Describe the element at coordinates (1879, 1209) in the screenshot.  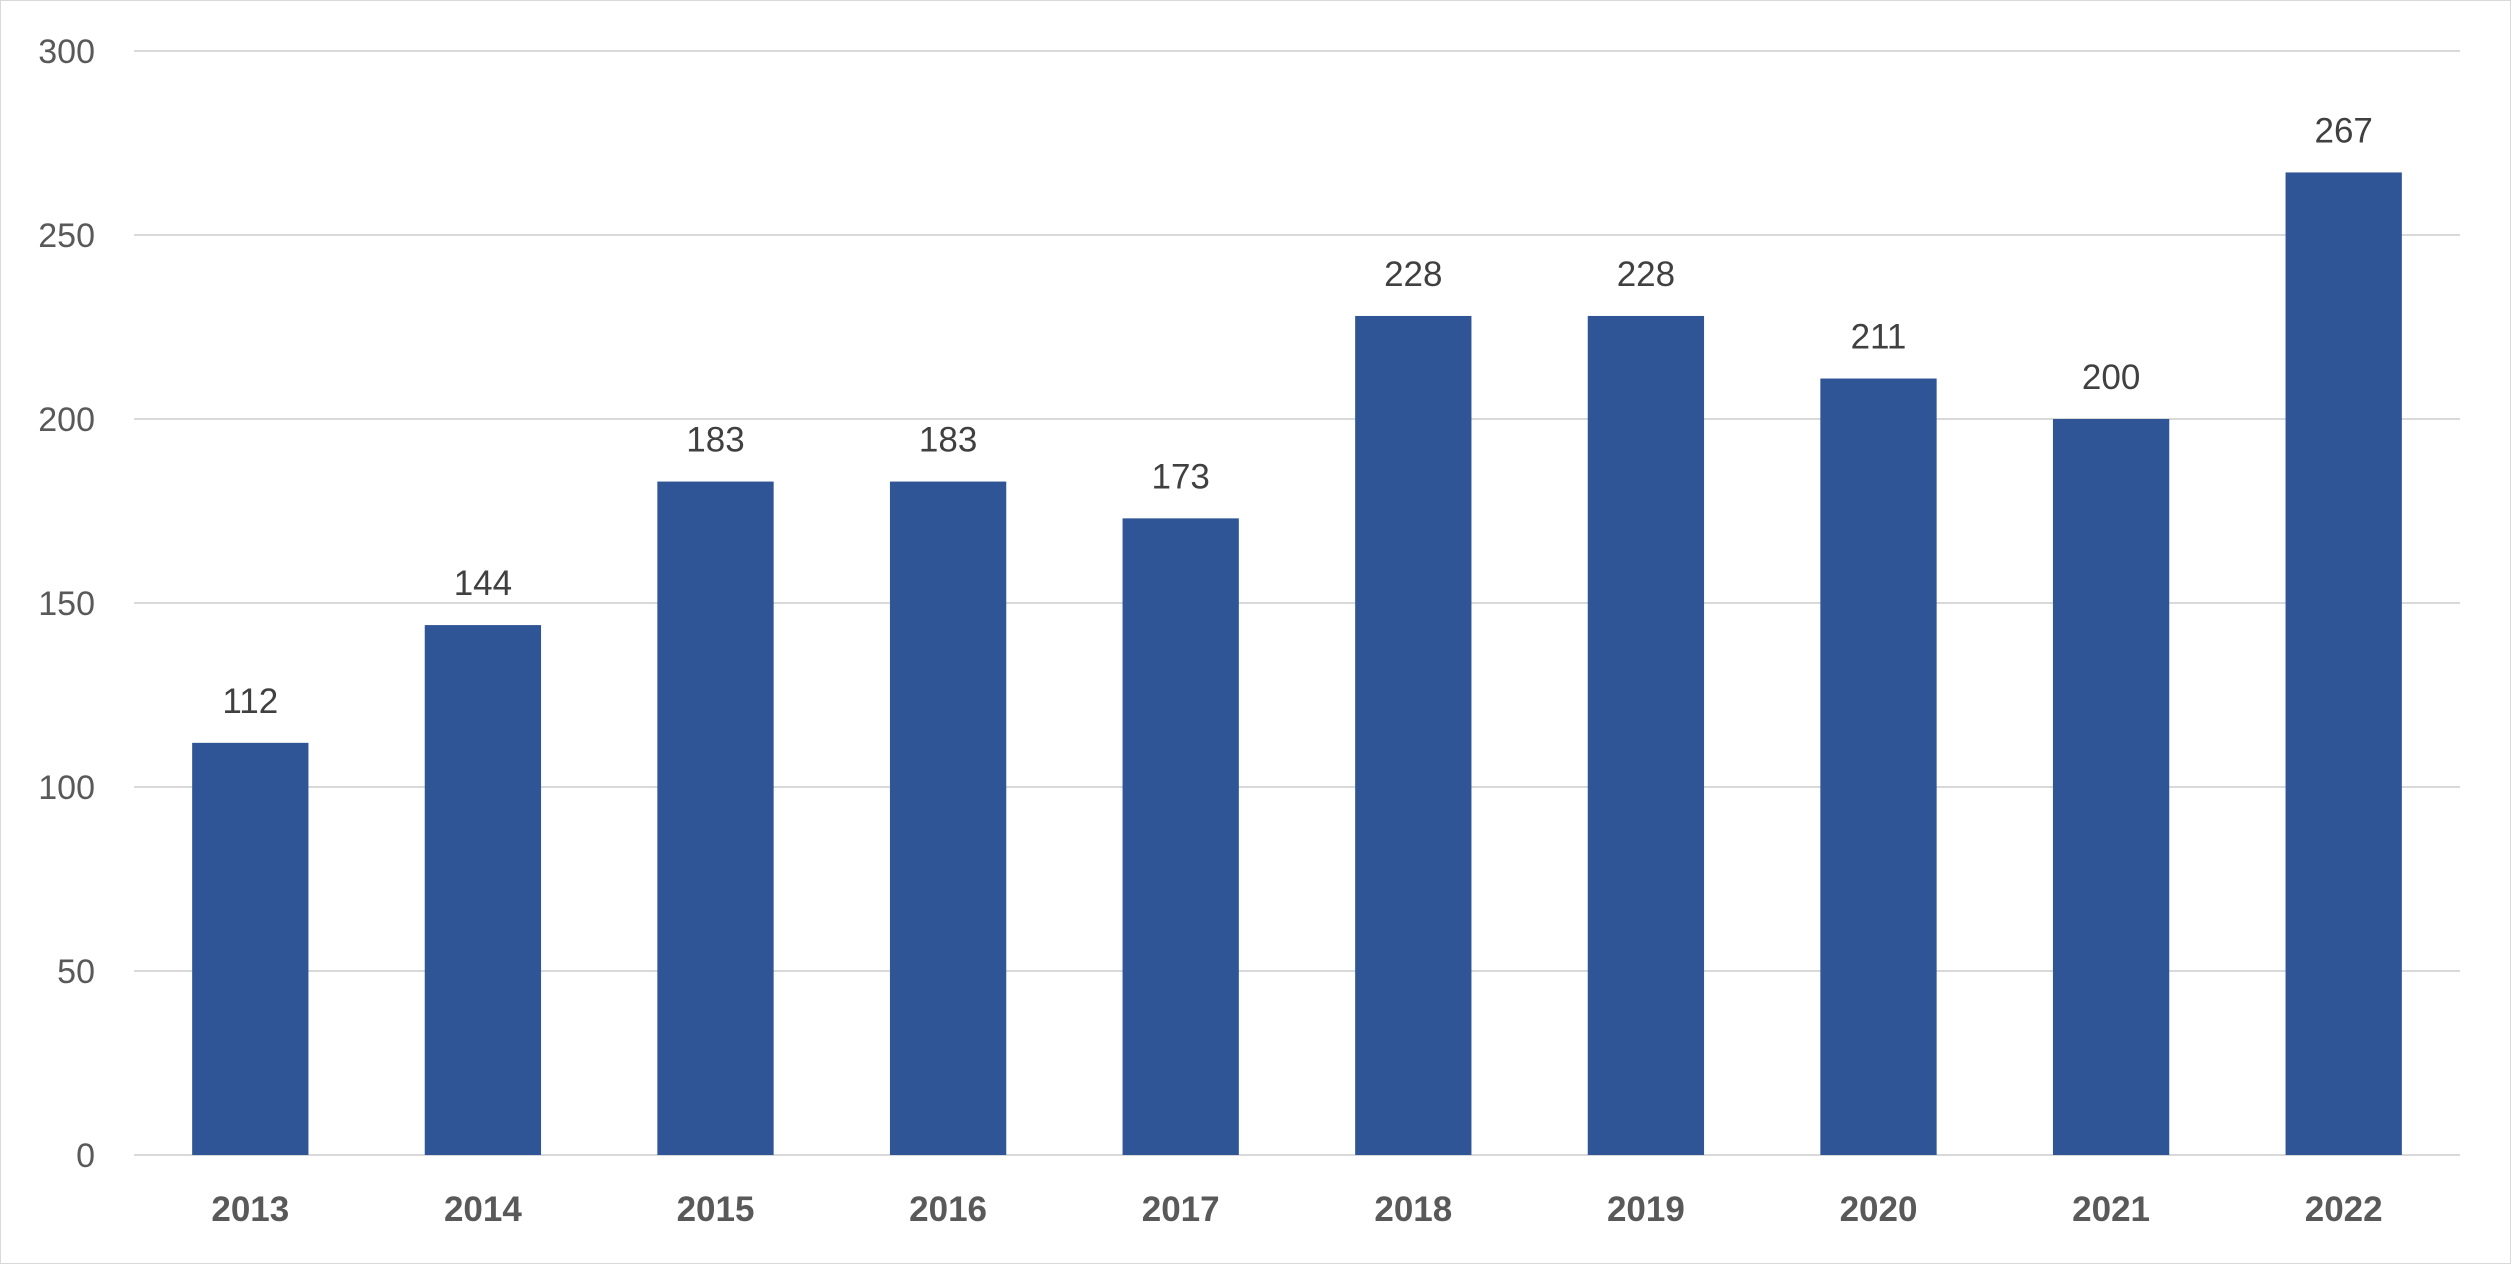
I see `x-tick-label: 2020` at that location.